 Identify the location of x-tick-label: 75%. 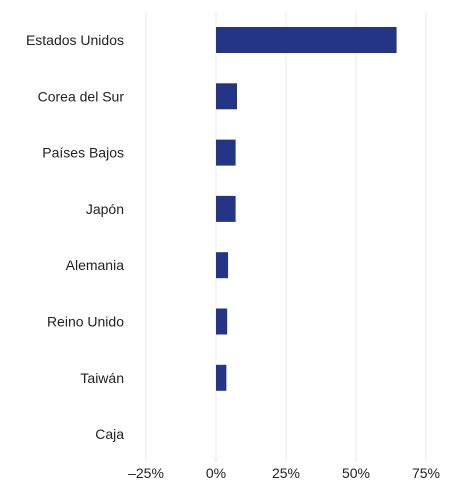
(426, 473).